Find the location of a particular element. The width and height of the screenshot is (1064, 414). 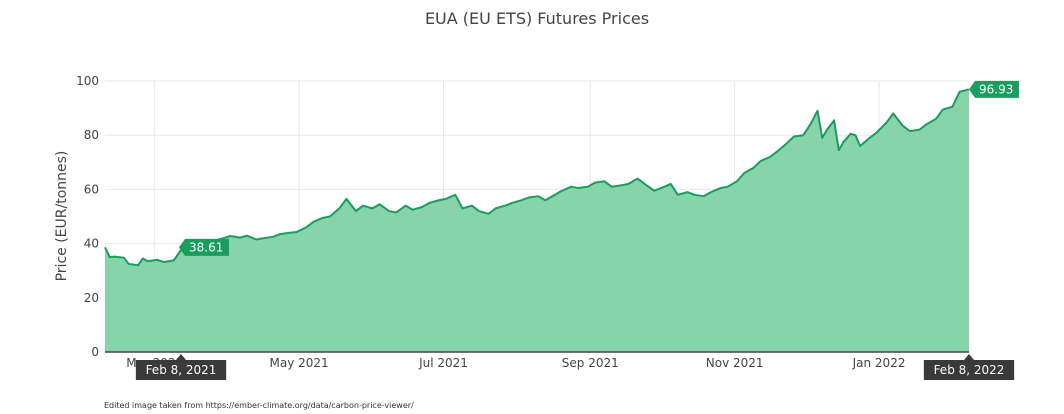

y-tick-label: 20 is located at coordinates (91, 298).